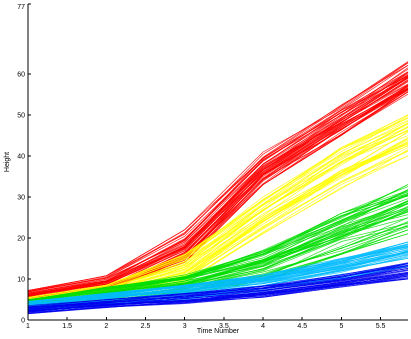 The image size is (411, 339). I want to click on y-tick-label: 30, so click(21, 197).